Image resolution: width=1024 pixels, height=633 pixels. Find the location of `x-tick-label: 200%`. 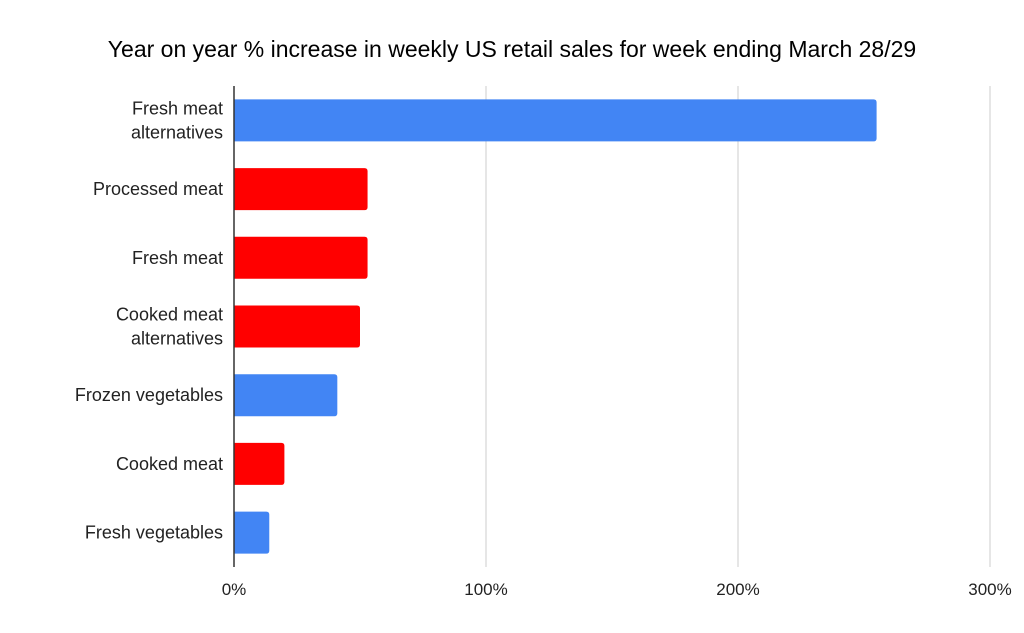

x-tick-label: 200% is located at coordinates (737, 589).